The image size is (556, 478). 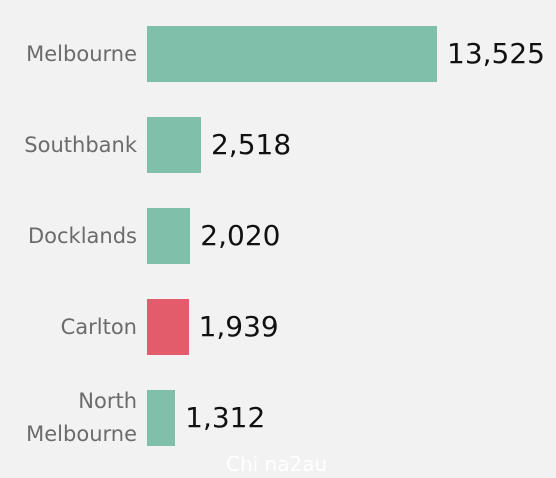 I want to click on category-label: North Melbourne, so click(x=81, y=417).